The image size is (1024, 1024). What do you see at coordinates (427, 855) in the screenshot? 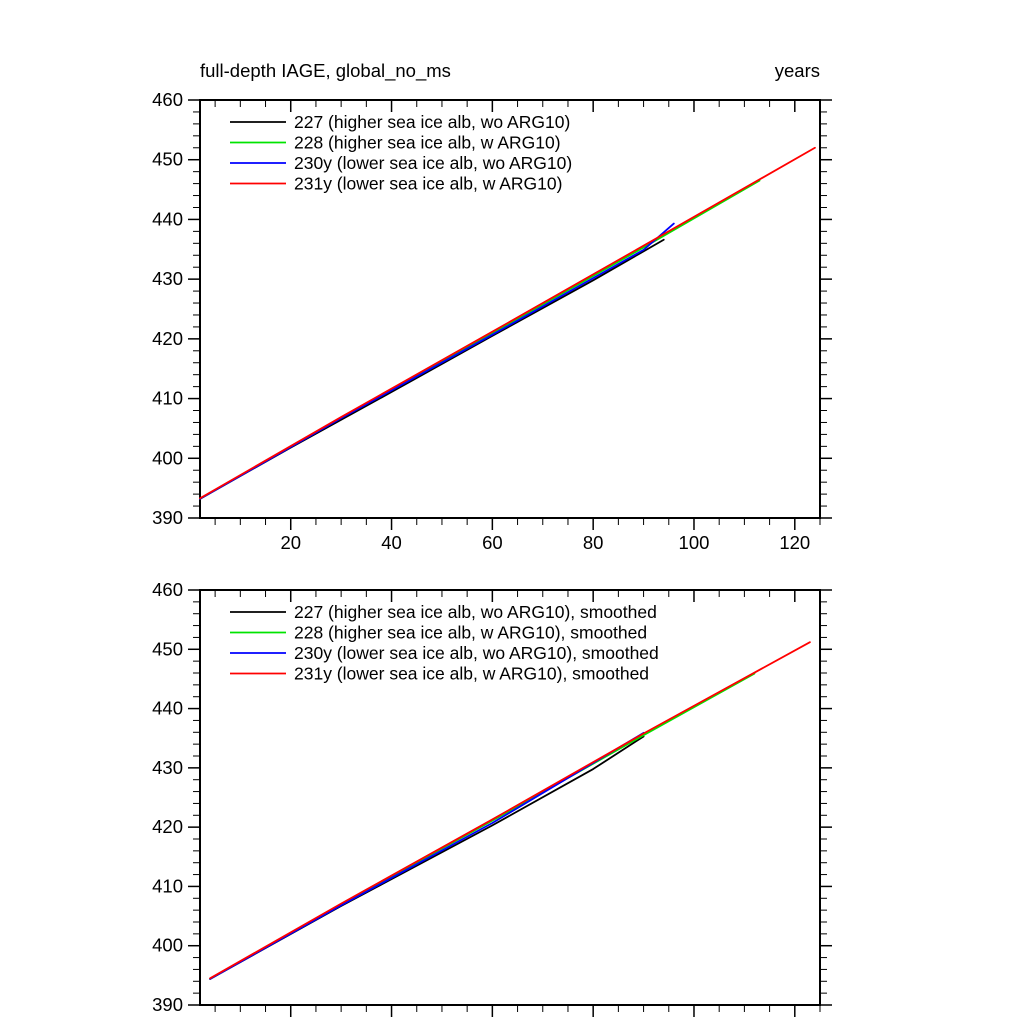
I see `series-line-230y` at bounding box center [427, 855].